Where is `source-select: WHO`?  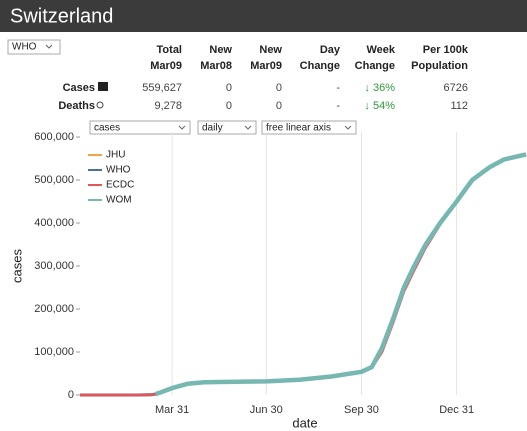 source-select: WHO is located at coordinates (34, 47).